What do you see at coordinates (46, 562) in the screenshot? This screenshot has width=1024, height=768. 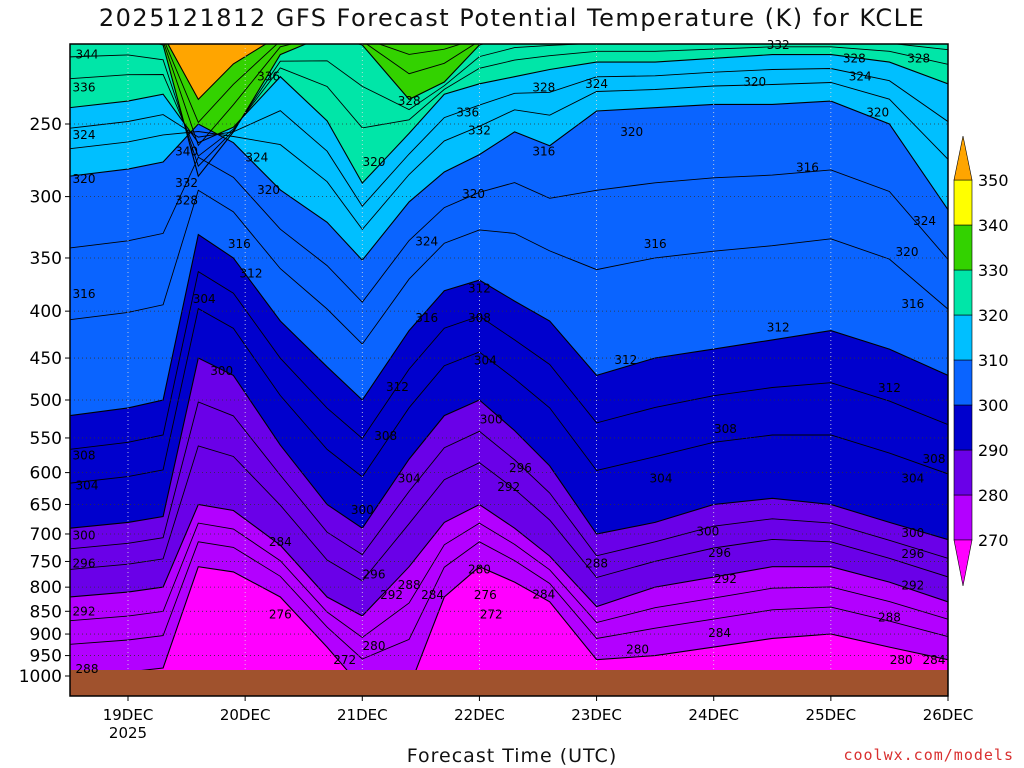 I see `y-tick-label-750: 750` at bounding box center [46, 562].